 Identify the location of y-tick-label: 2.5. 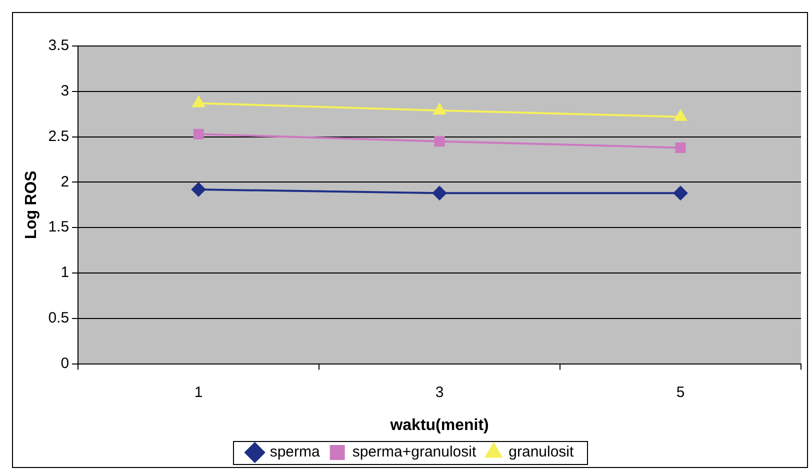
(59, 136).